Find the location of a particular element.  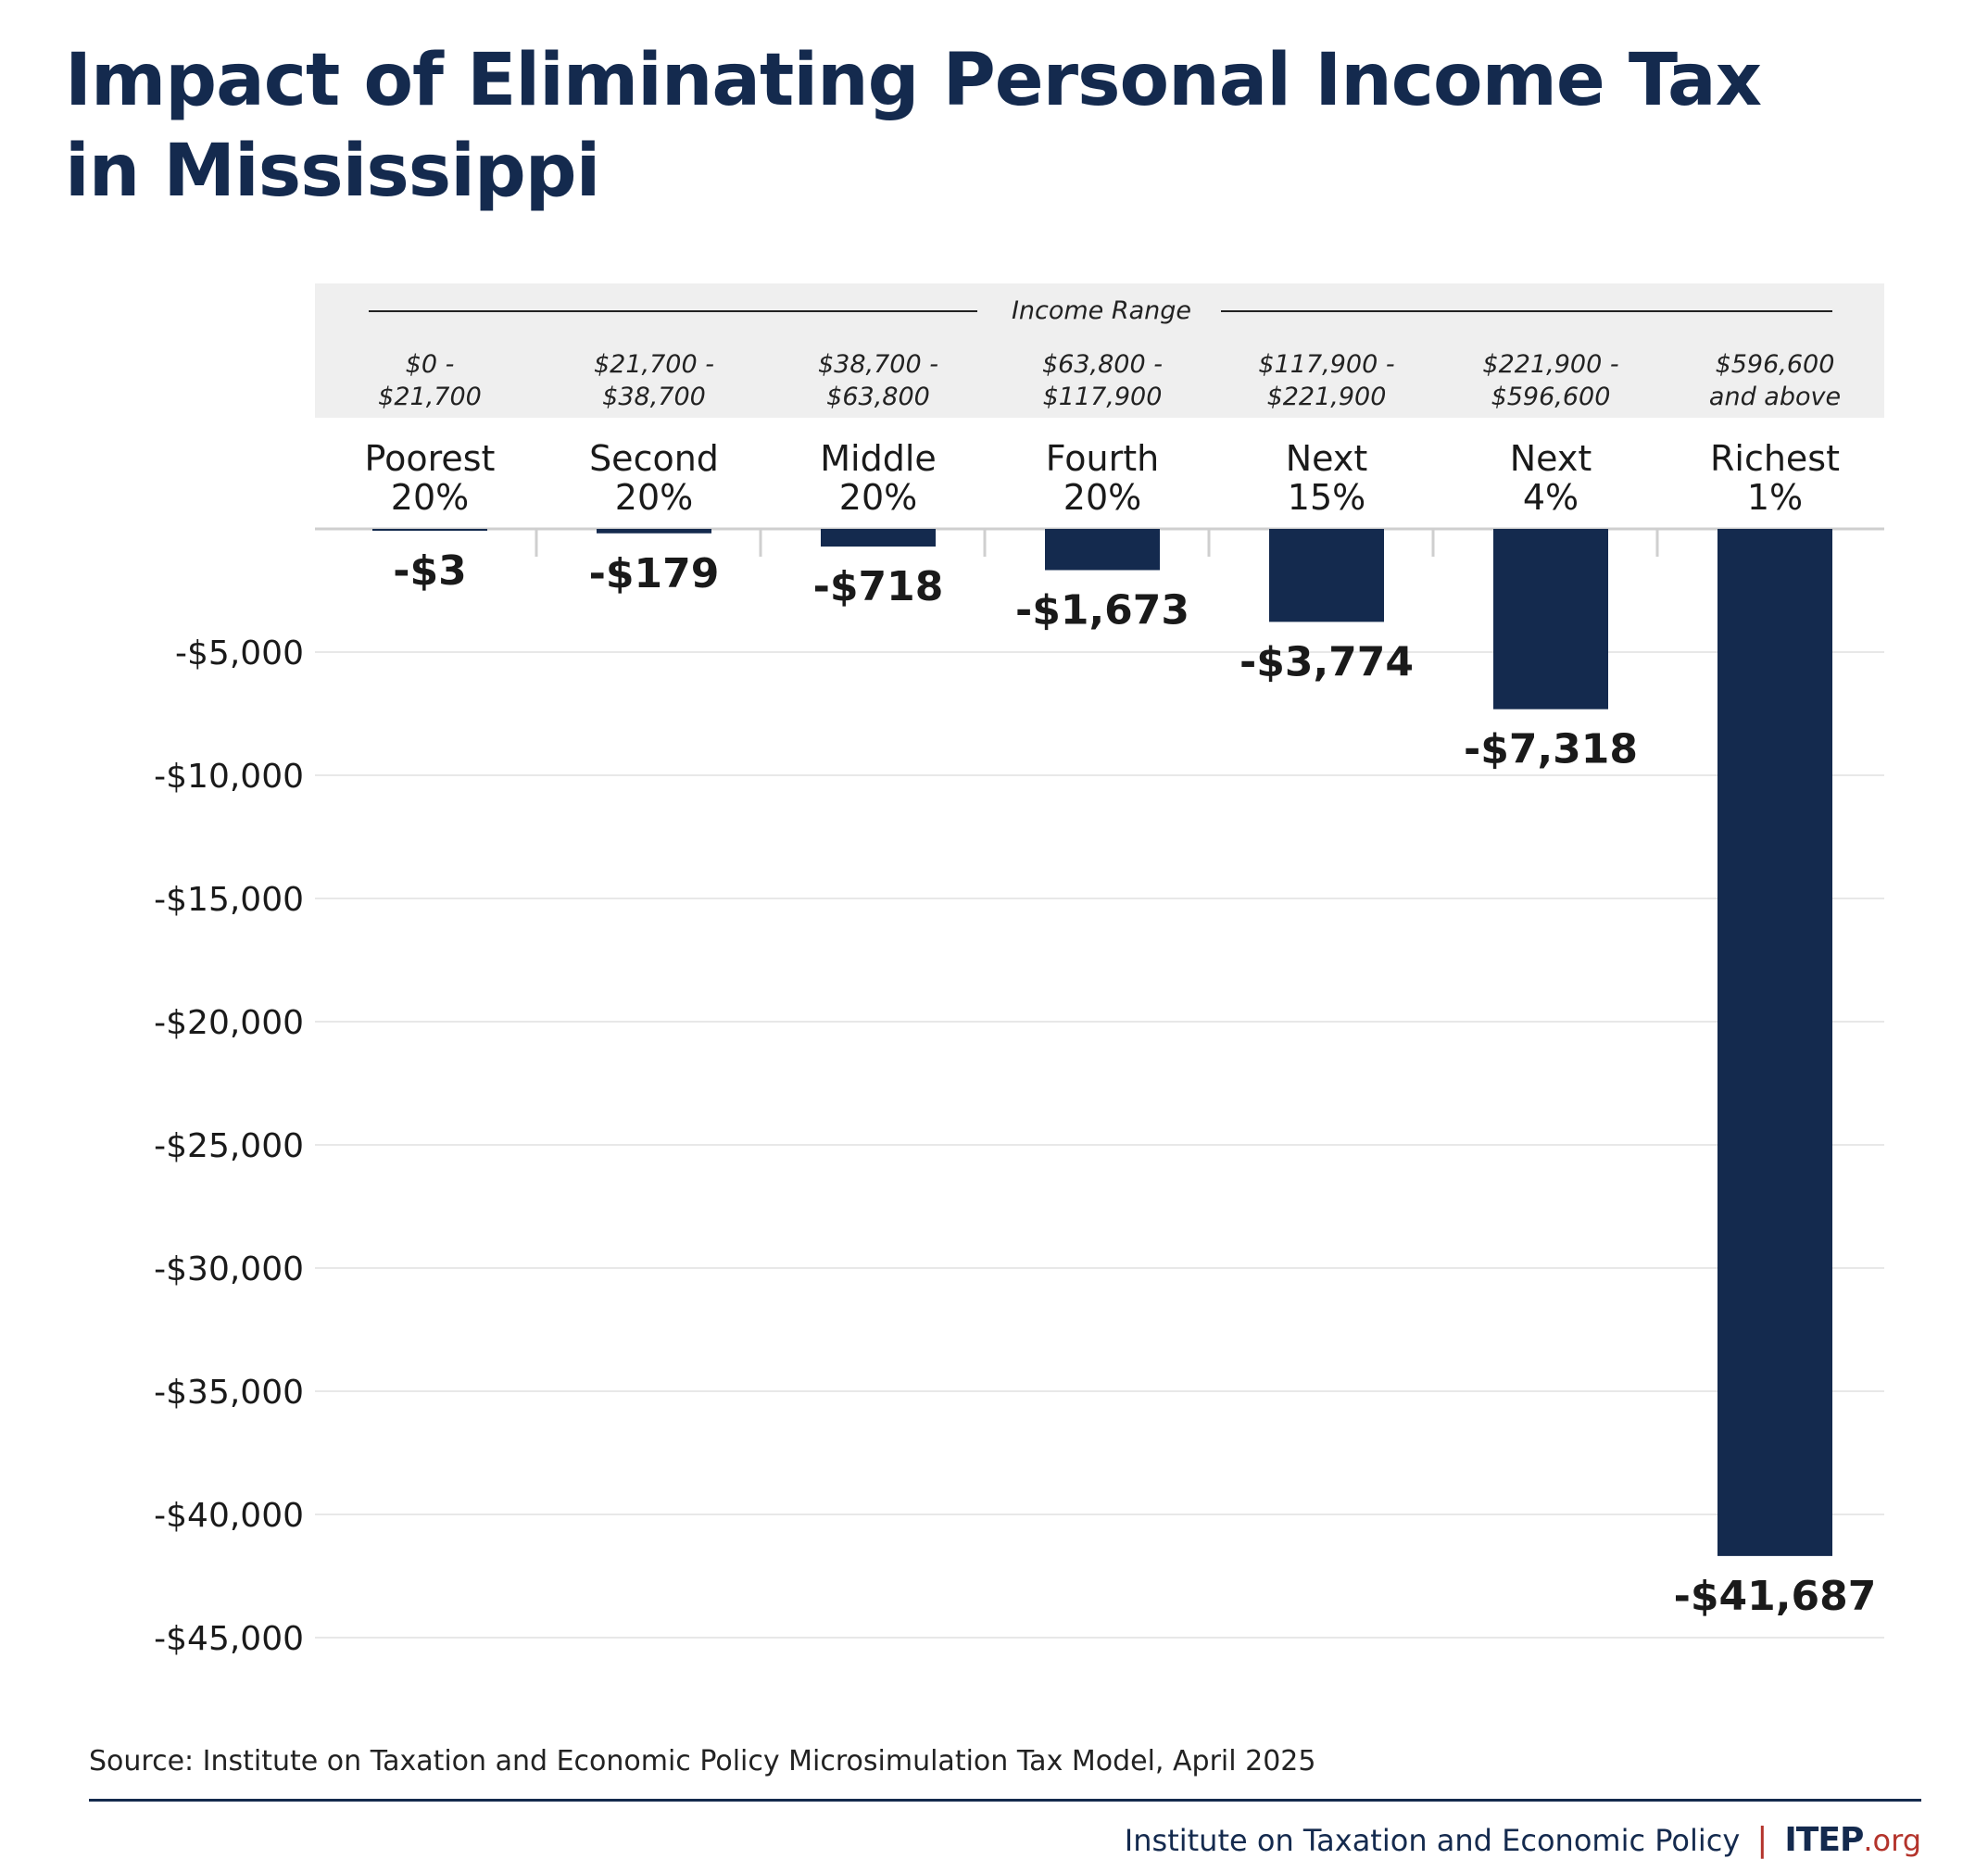

income-group-label: Middle is located at coordinates (878, 458).